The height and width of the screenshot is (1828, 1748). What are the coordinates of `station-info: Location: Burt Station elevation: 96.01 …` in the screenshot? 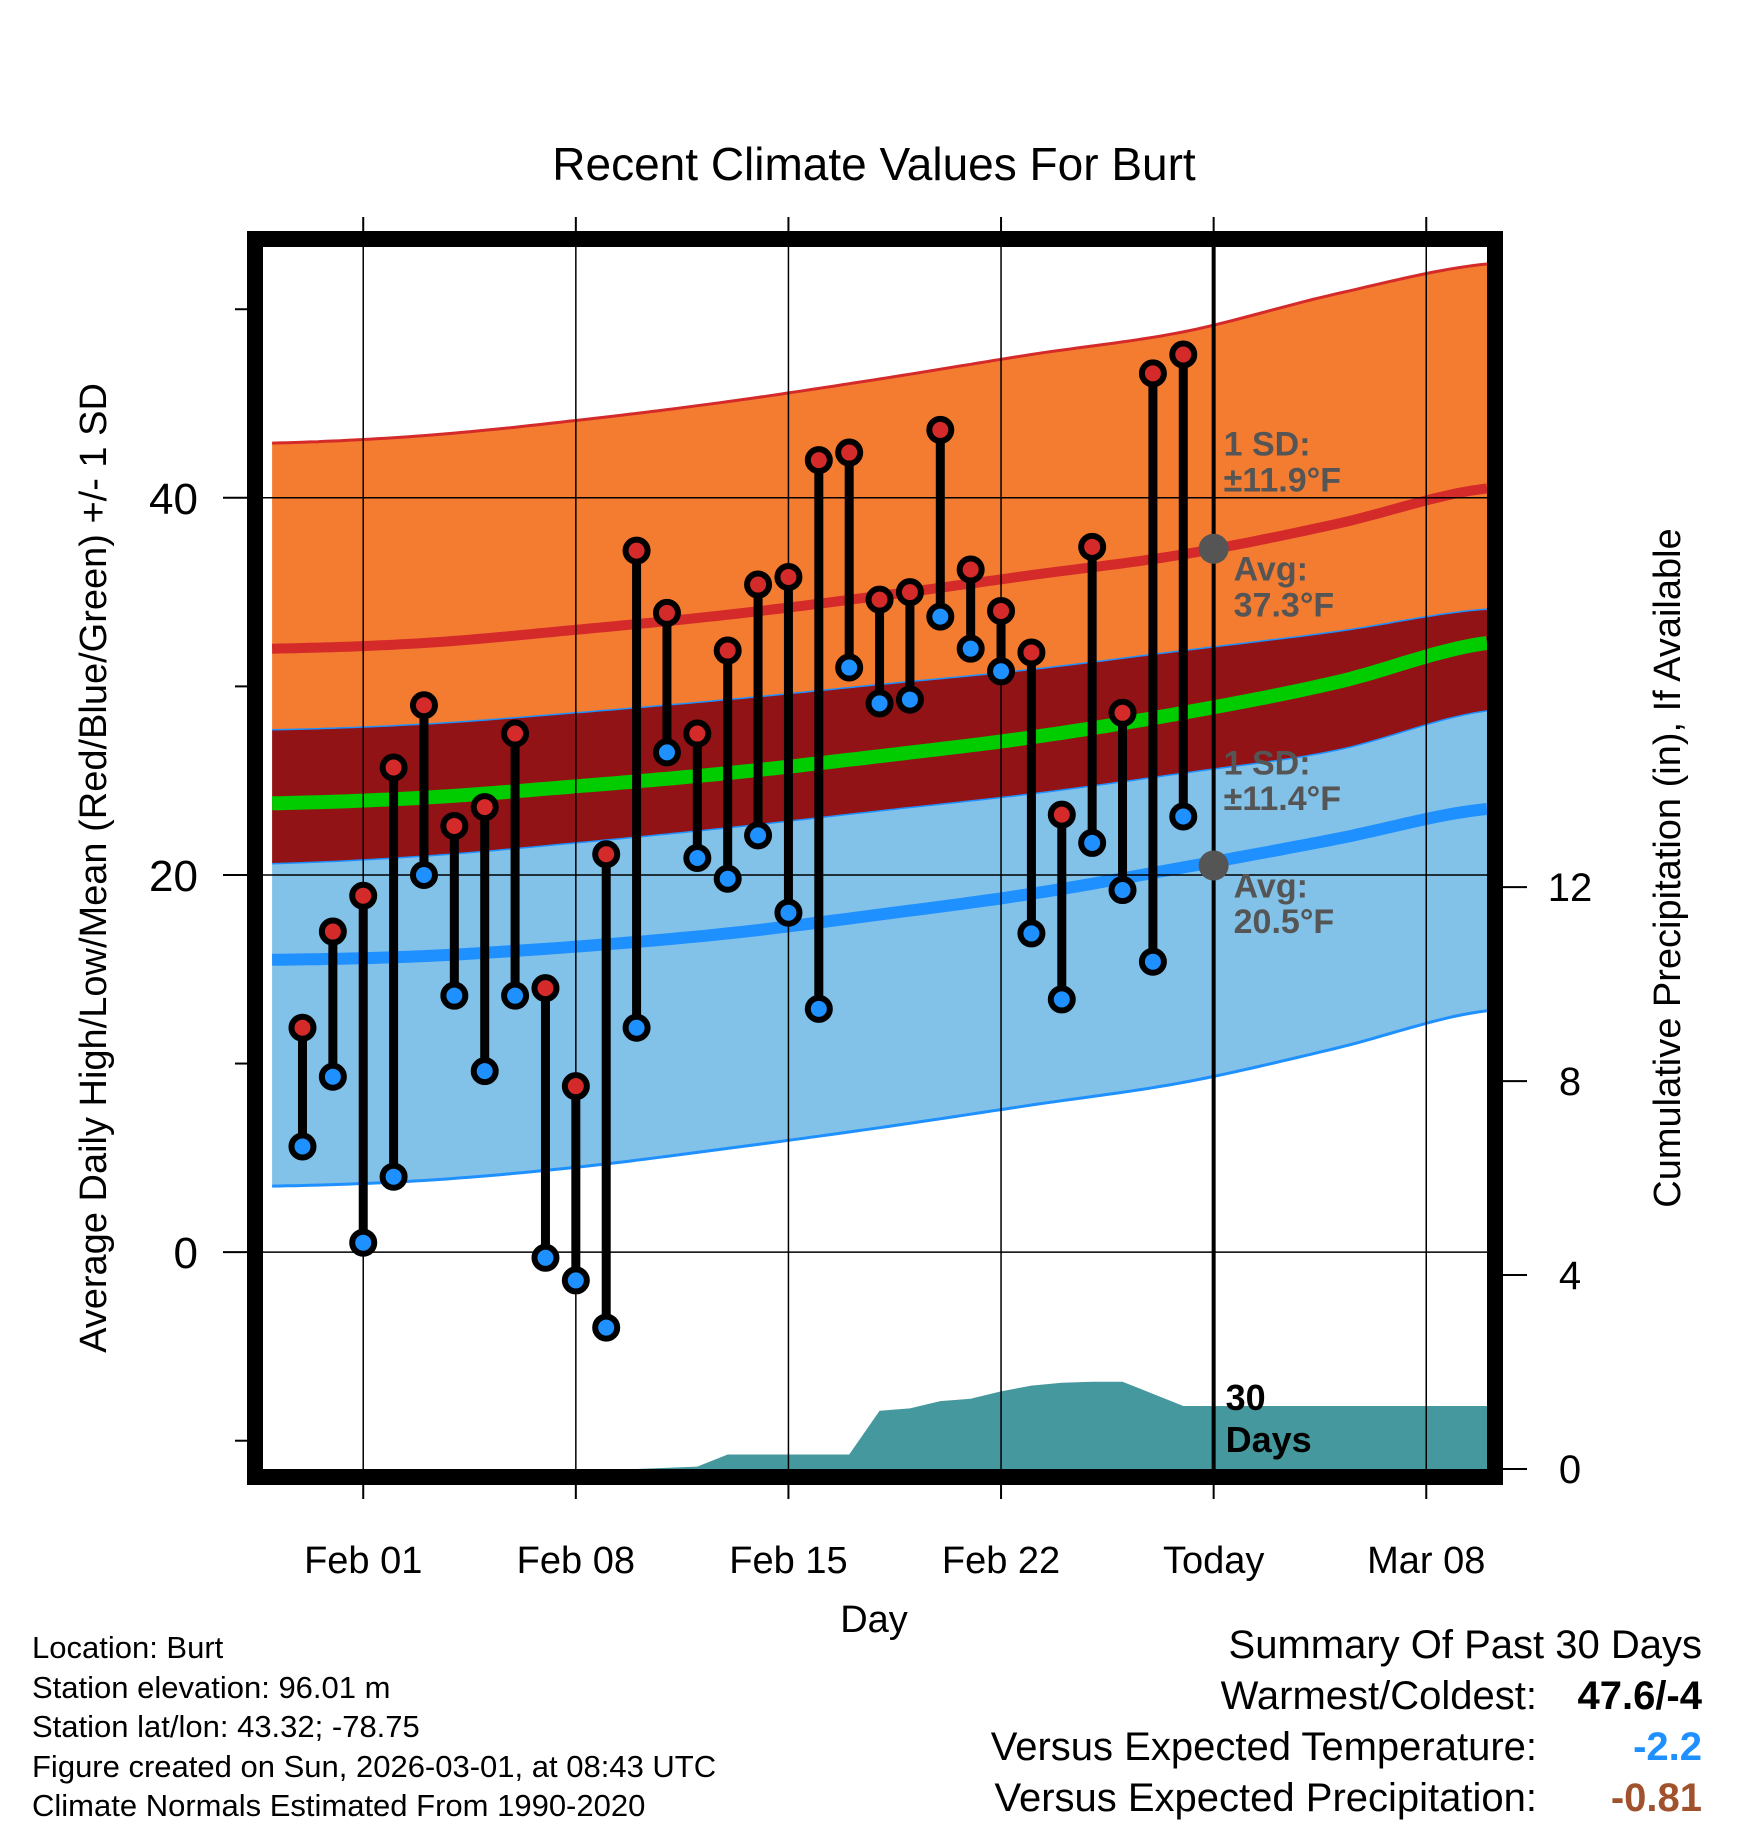 It's located at (374, 1727).